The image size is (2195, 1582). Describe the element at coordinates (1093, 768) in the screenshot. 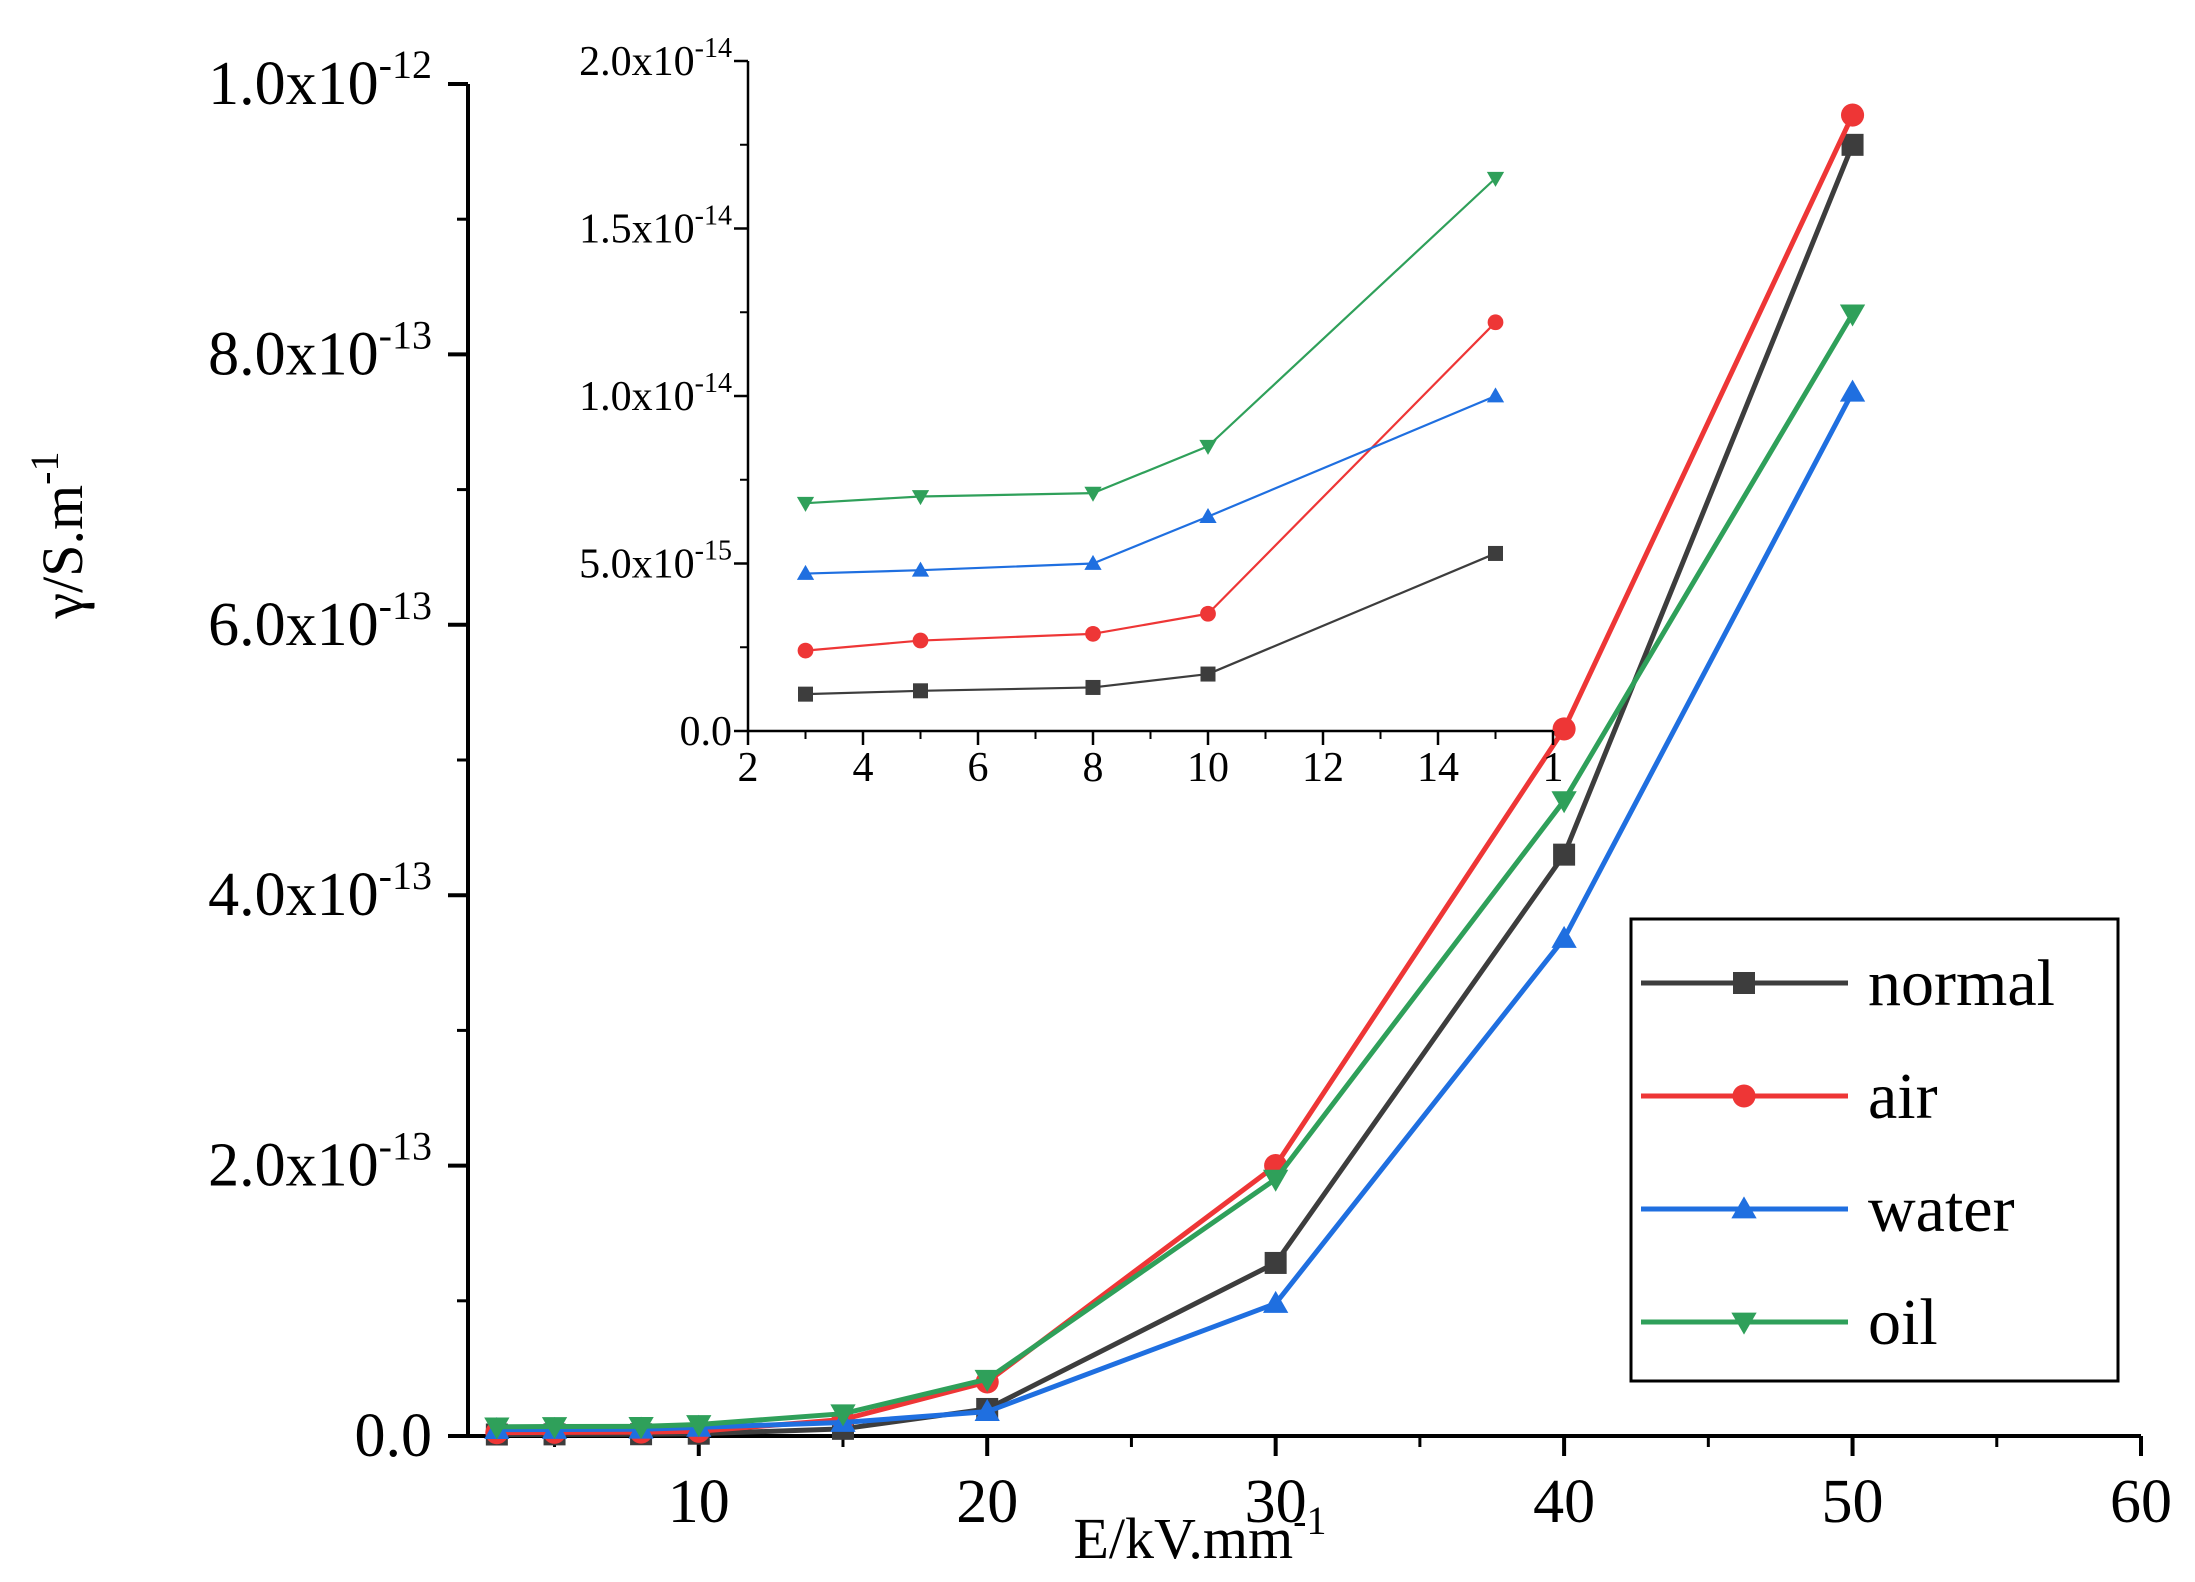

I see `inset-x-tick-label: 8` at that location.